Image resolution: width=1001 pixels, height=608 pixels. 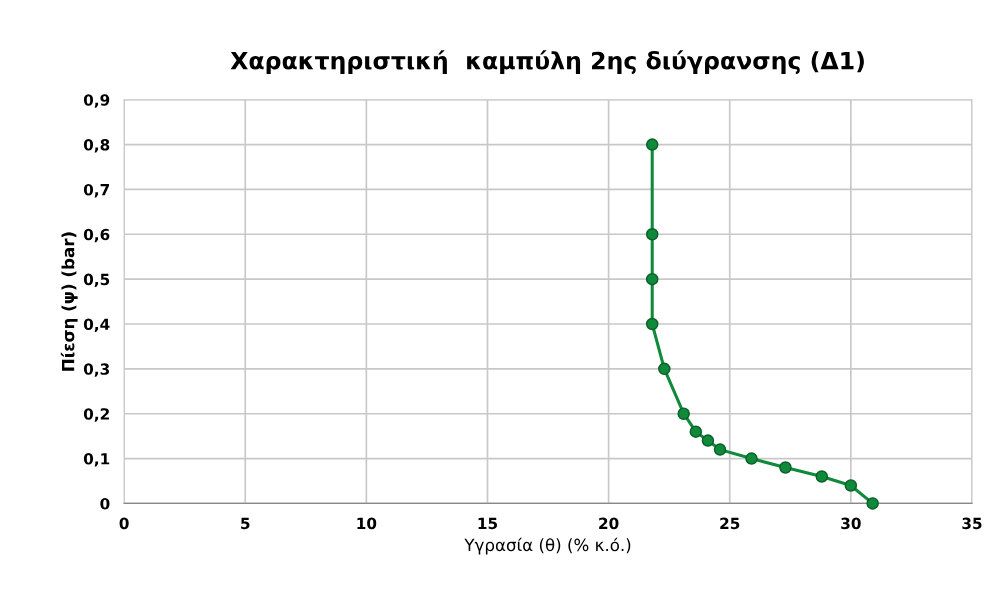 I want to click on y-tick-label: 0,9, so click(x=96, y=101).